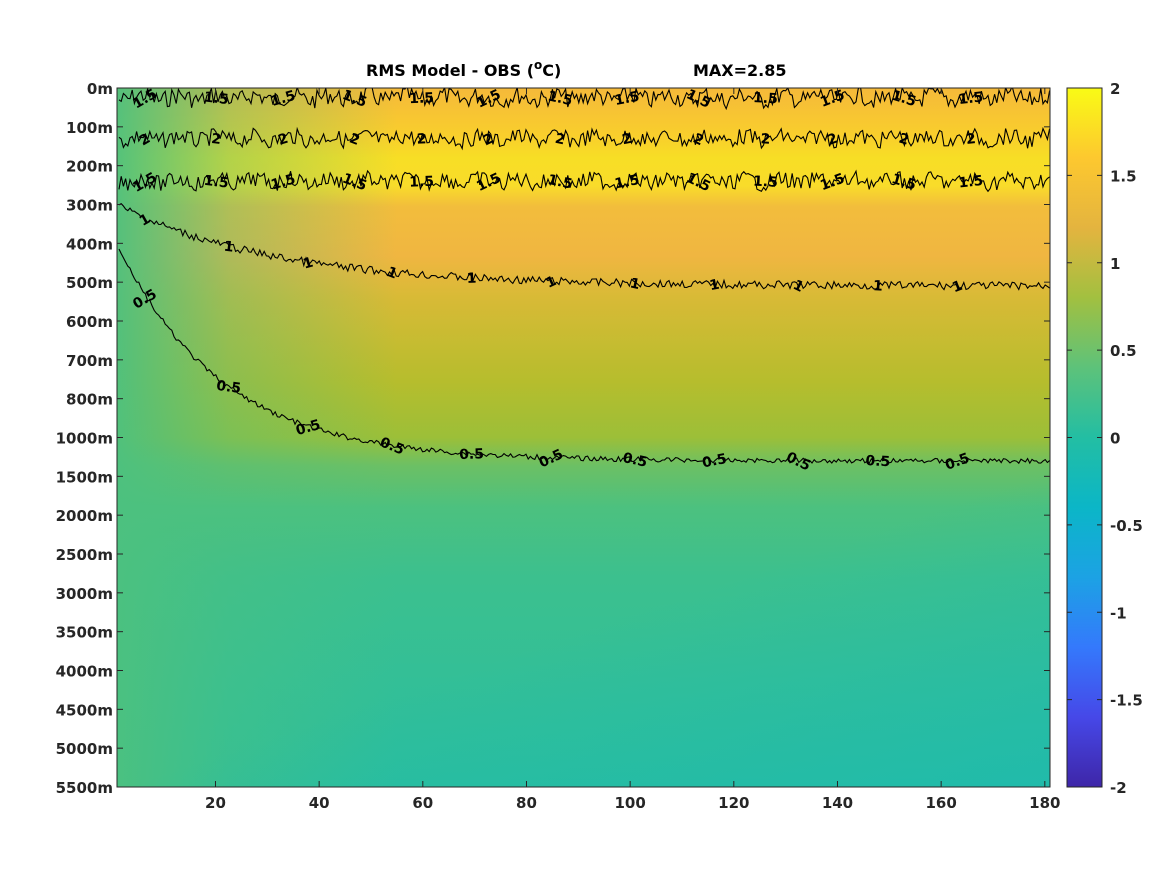 This screenshot has height=875, width=1167. Describe the element at coordinates (84, 672) in the screenshot. I see `y-tick-label: 4000m` at that location.